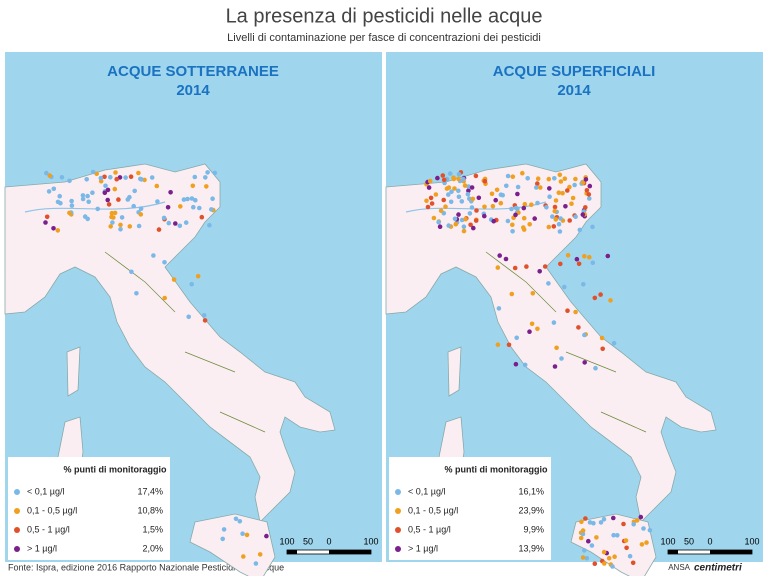 This screenshot has height=576, width=768. What do you see at coordinates (384, 16) in the screenshot?
I see `title: La presenza di pesticidi nelle acque` at bounding box center [384, 16].